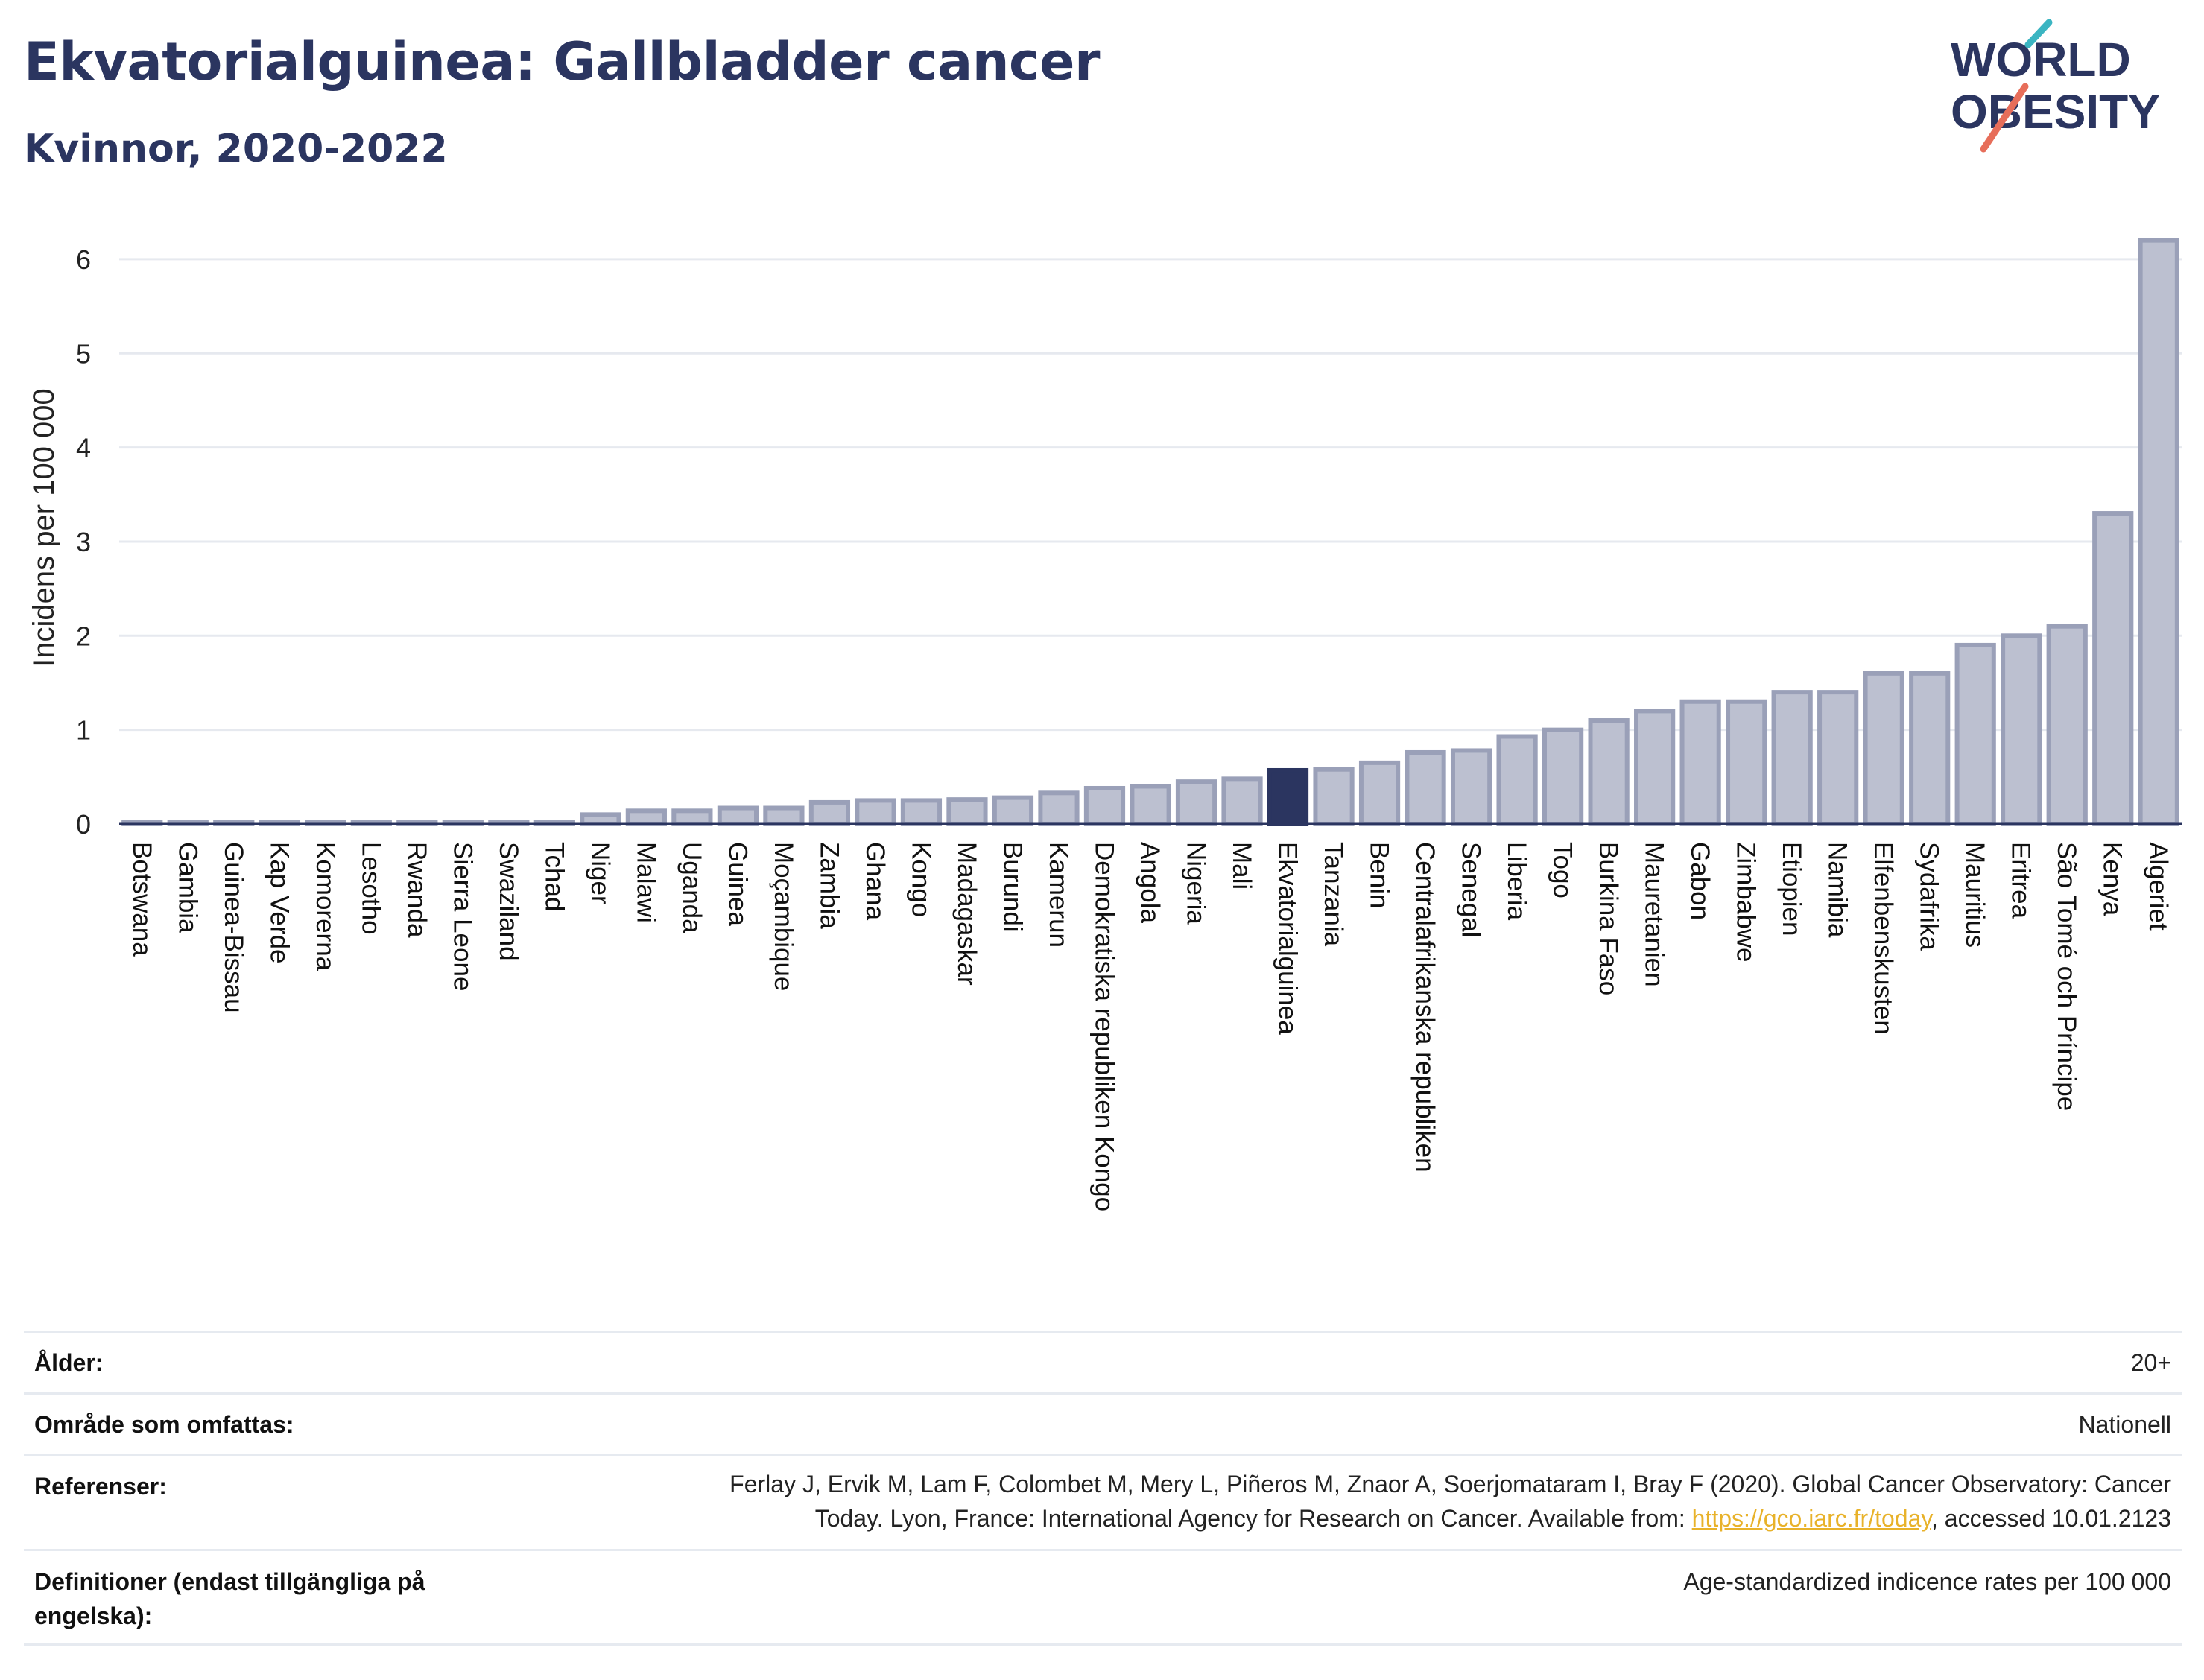 This screenshot has height=1680, width=2204. Describe the element at coordinates (2021, 880) in the screenshot. I see `x-tick-label-41: Eritrea` at that location.